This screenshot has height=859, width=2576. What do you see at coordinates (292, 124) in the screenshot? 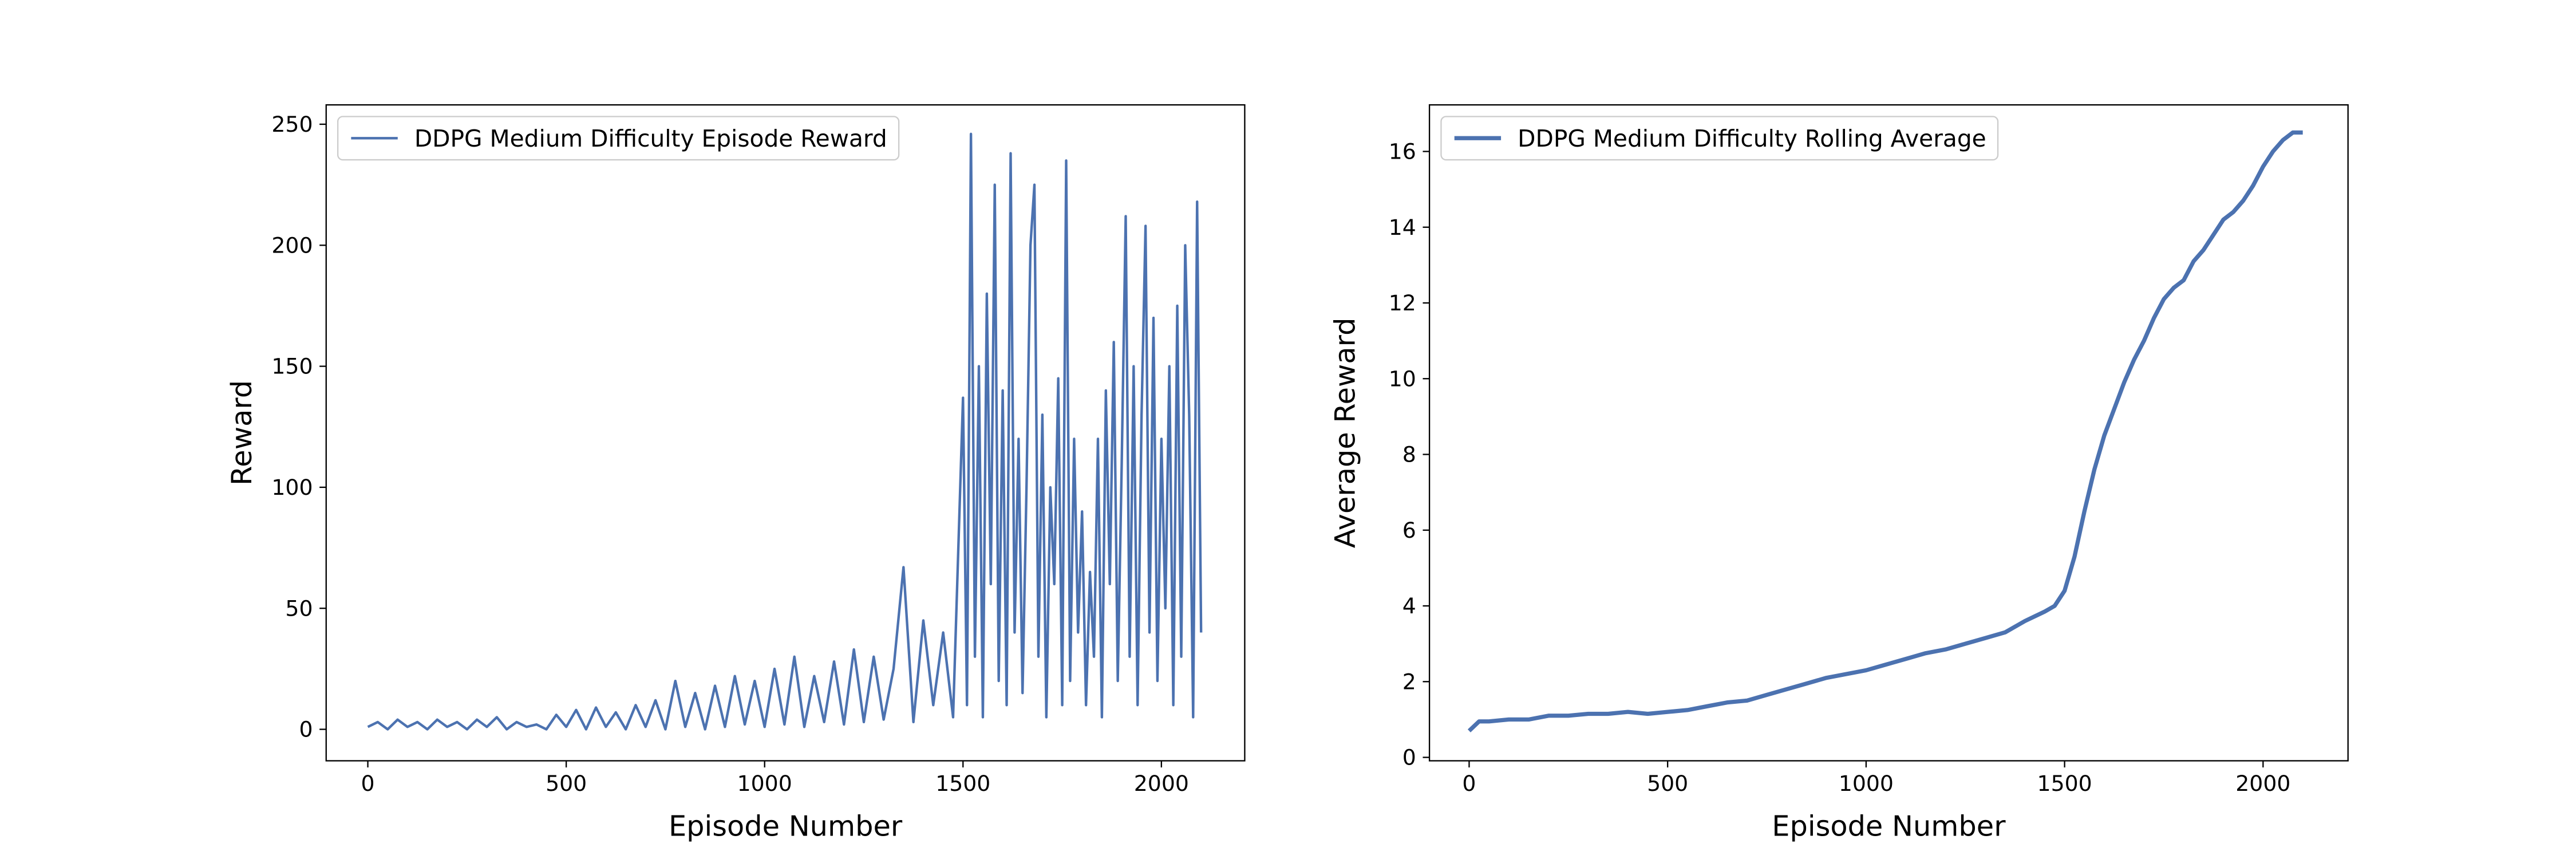
I see `y-tick-label: 250` at bounding box center [292, 124].